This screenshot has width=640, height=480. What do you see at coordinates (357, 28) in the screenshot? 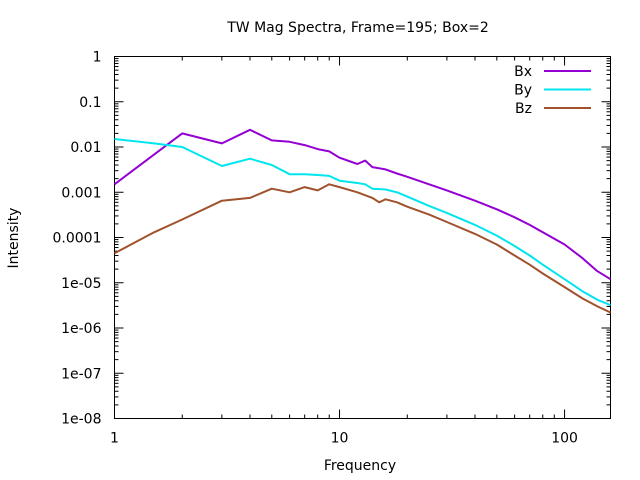
I see `chart-title: TW Mag Spectra, Frame=195; Box=2` at bounding box center [357, 28].